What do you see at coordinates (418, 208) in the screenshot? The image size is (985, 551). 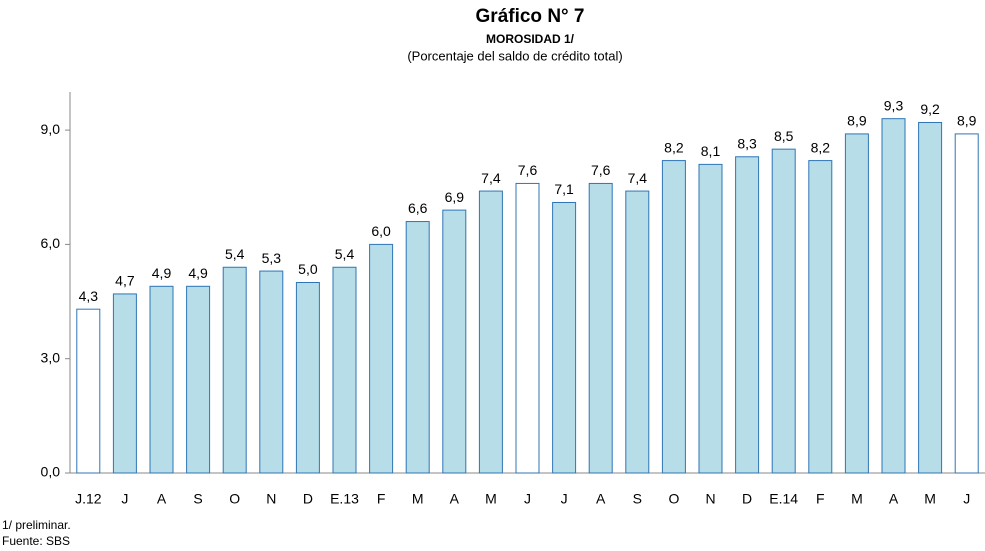 I see `data-label: 6,6` at bounding box center [418, 208].